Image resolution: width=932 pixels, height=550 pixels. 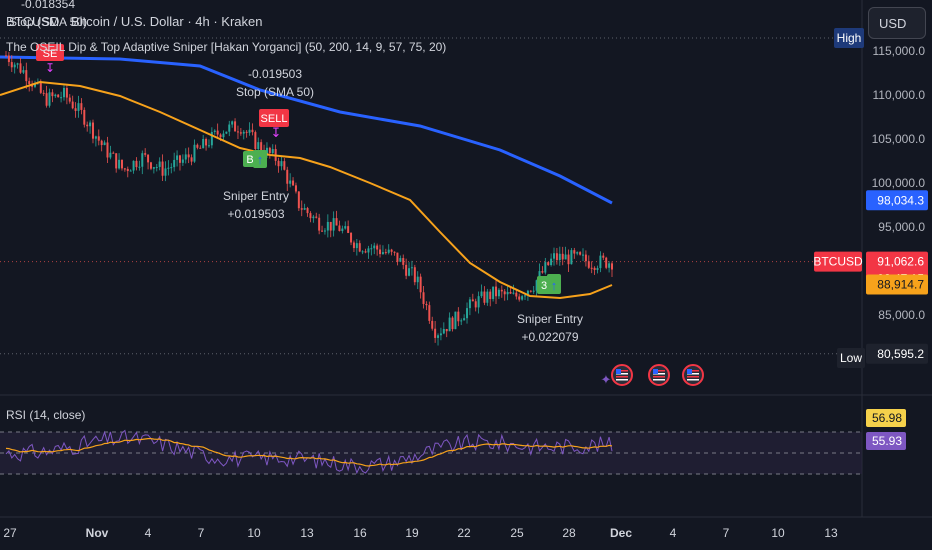 What do you see at coordinates (899, 51) in the screenshot?
I see `price-tick-label: 115,000.0` at bounding box center [899, 51].